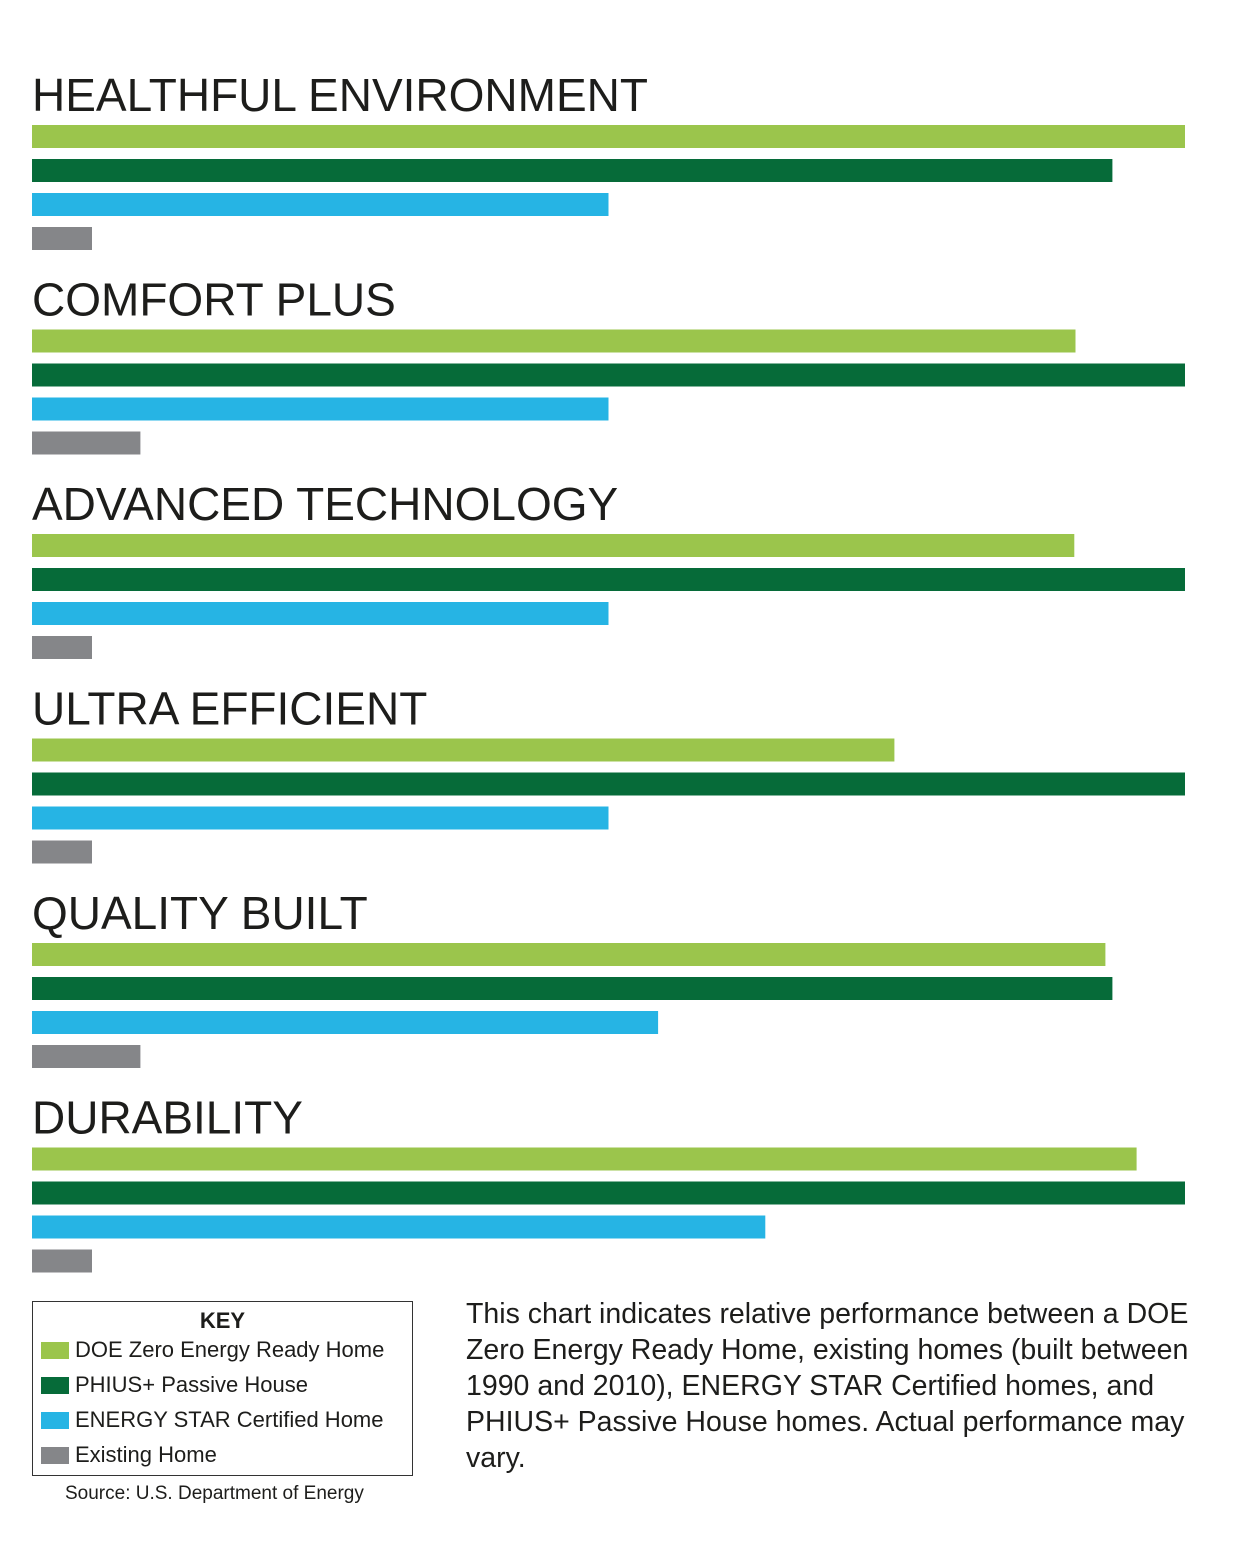 This screenshot has width=1257, height=1554. Describe the element at coordinates (214, 300) in the screenshot. I see `category-label-comfort-plus: COMFORT PLUS` at that location.